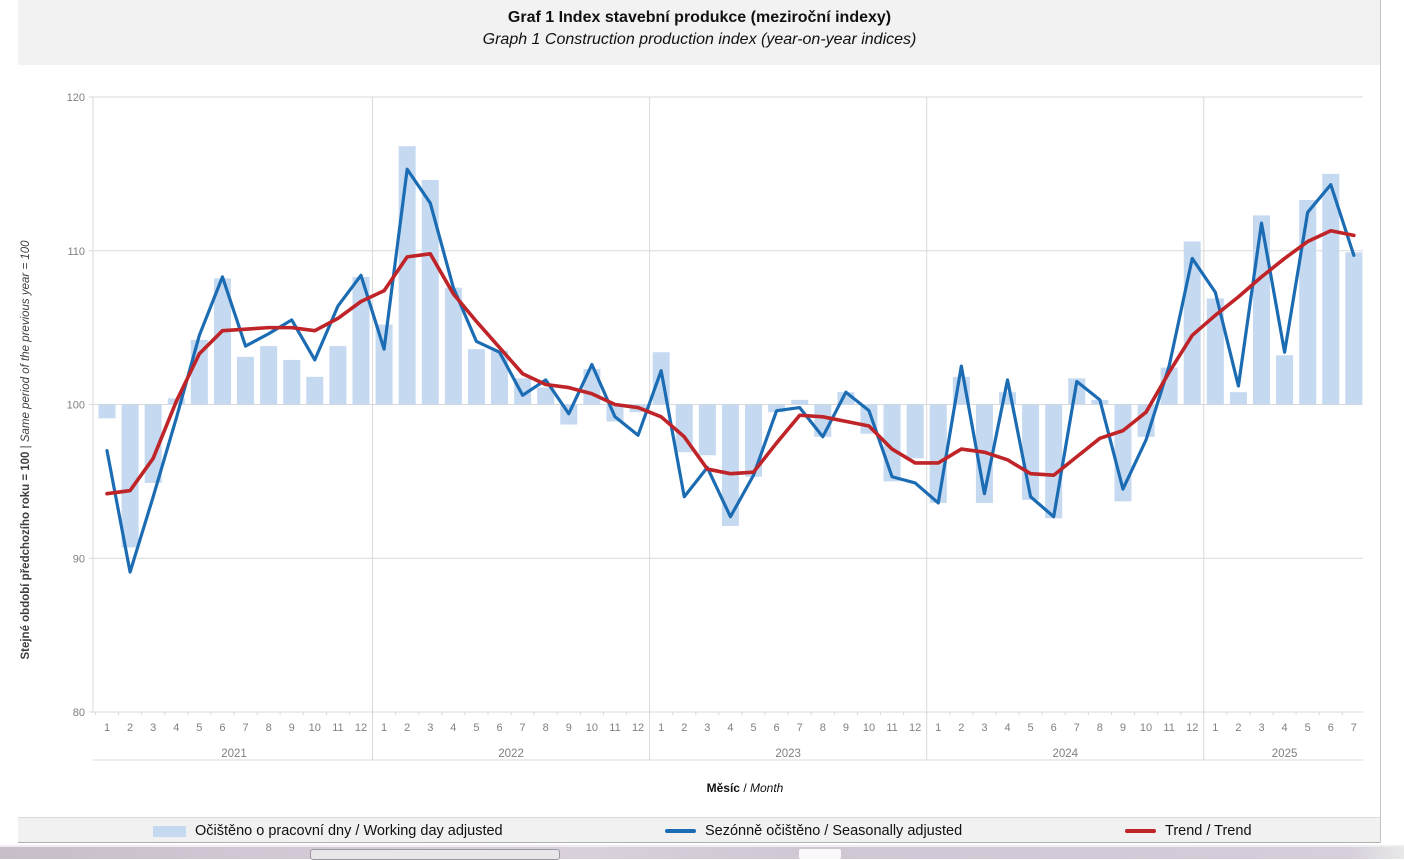  I want to click on svg-text: 2024, so click(1065, 754).